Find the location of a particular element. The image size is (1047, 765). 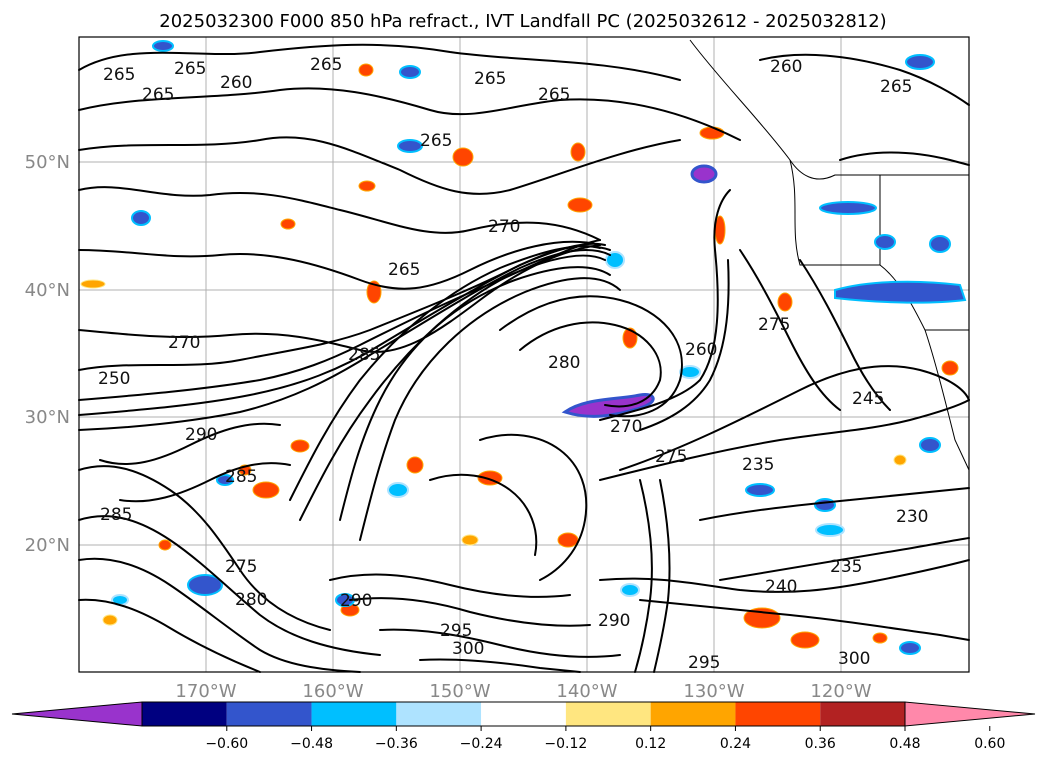

colorbar-frame is located at coordinates (523, 714).